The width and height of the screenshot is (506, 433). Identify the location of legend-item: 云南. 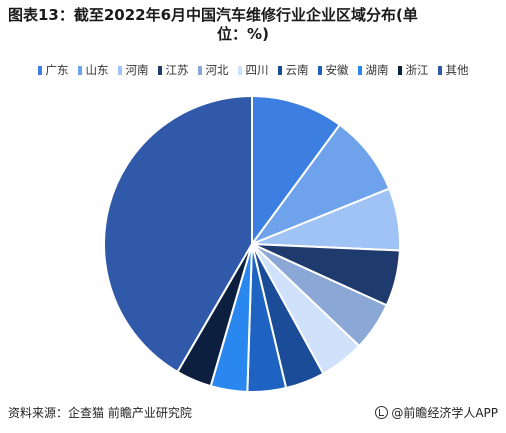
(293, 70).